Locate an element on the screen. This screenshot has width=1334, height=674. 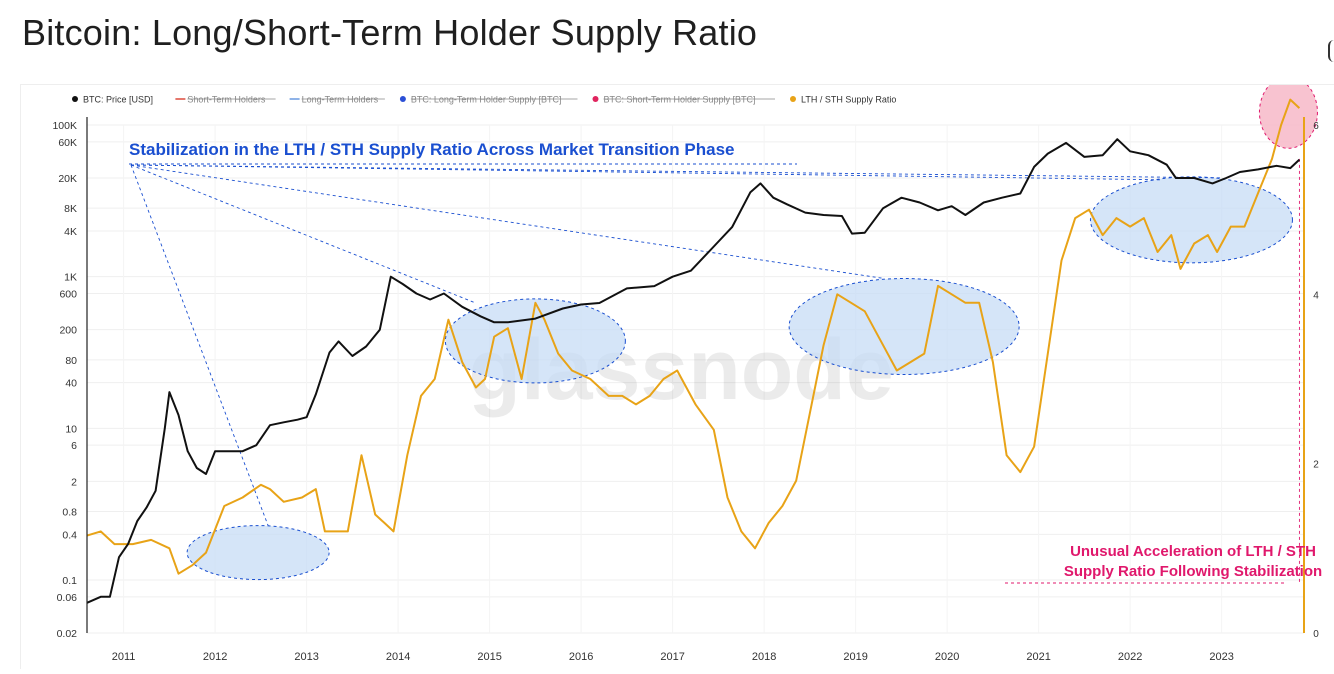
x-tick-label: 2019 is located at coordinates (855, 657).